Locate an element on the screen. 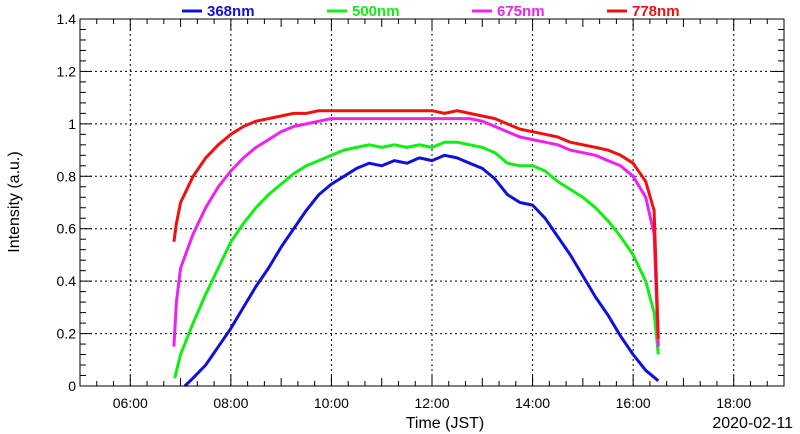 The height and width of the screenshot is (434, 800). y-tick-label: 0.6 is located at coordinates (67, 229).